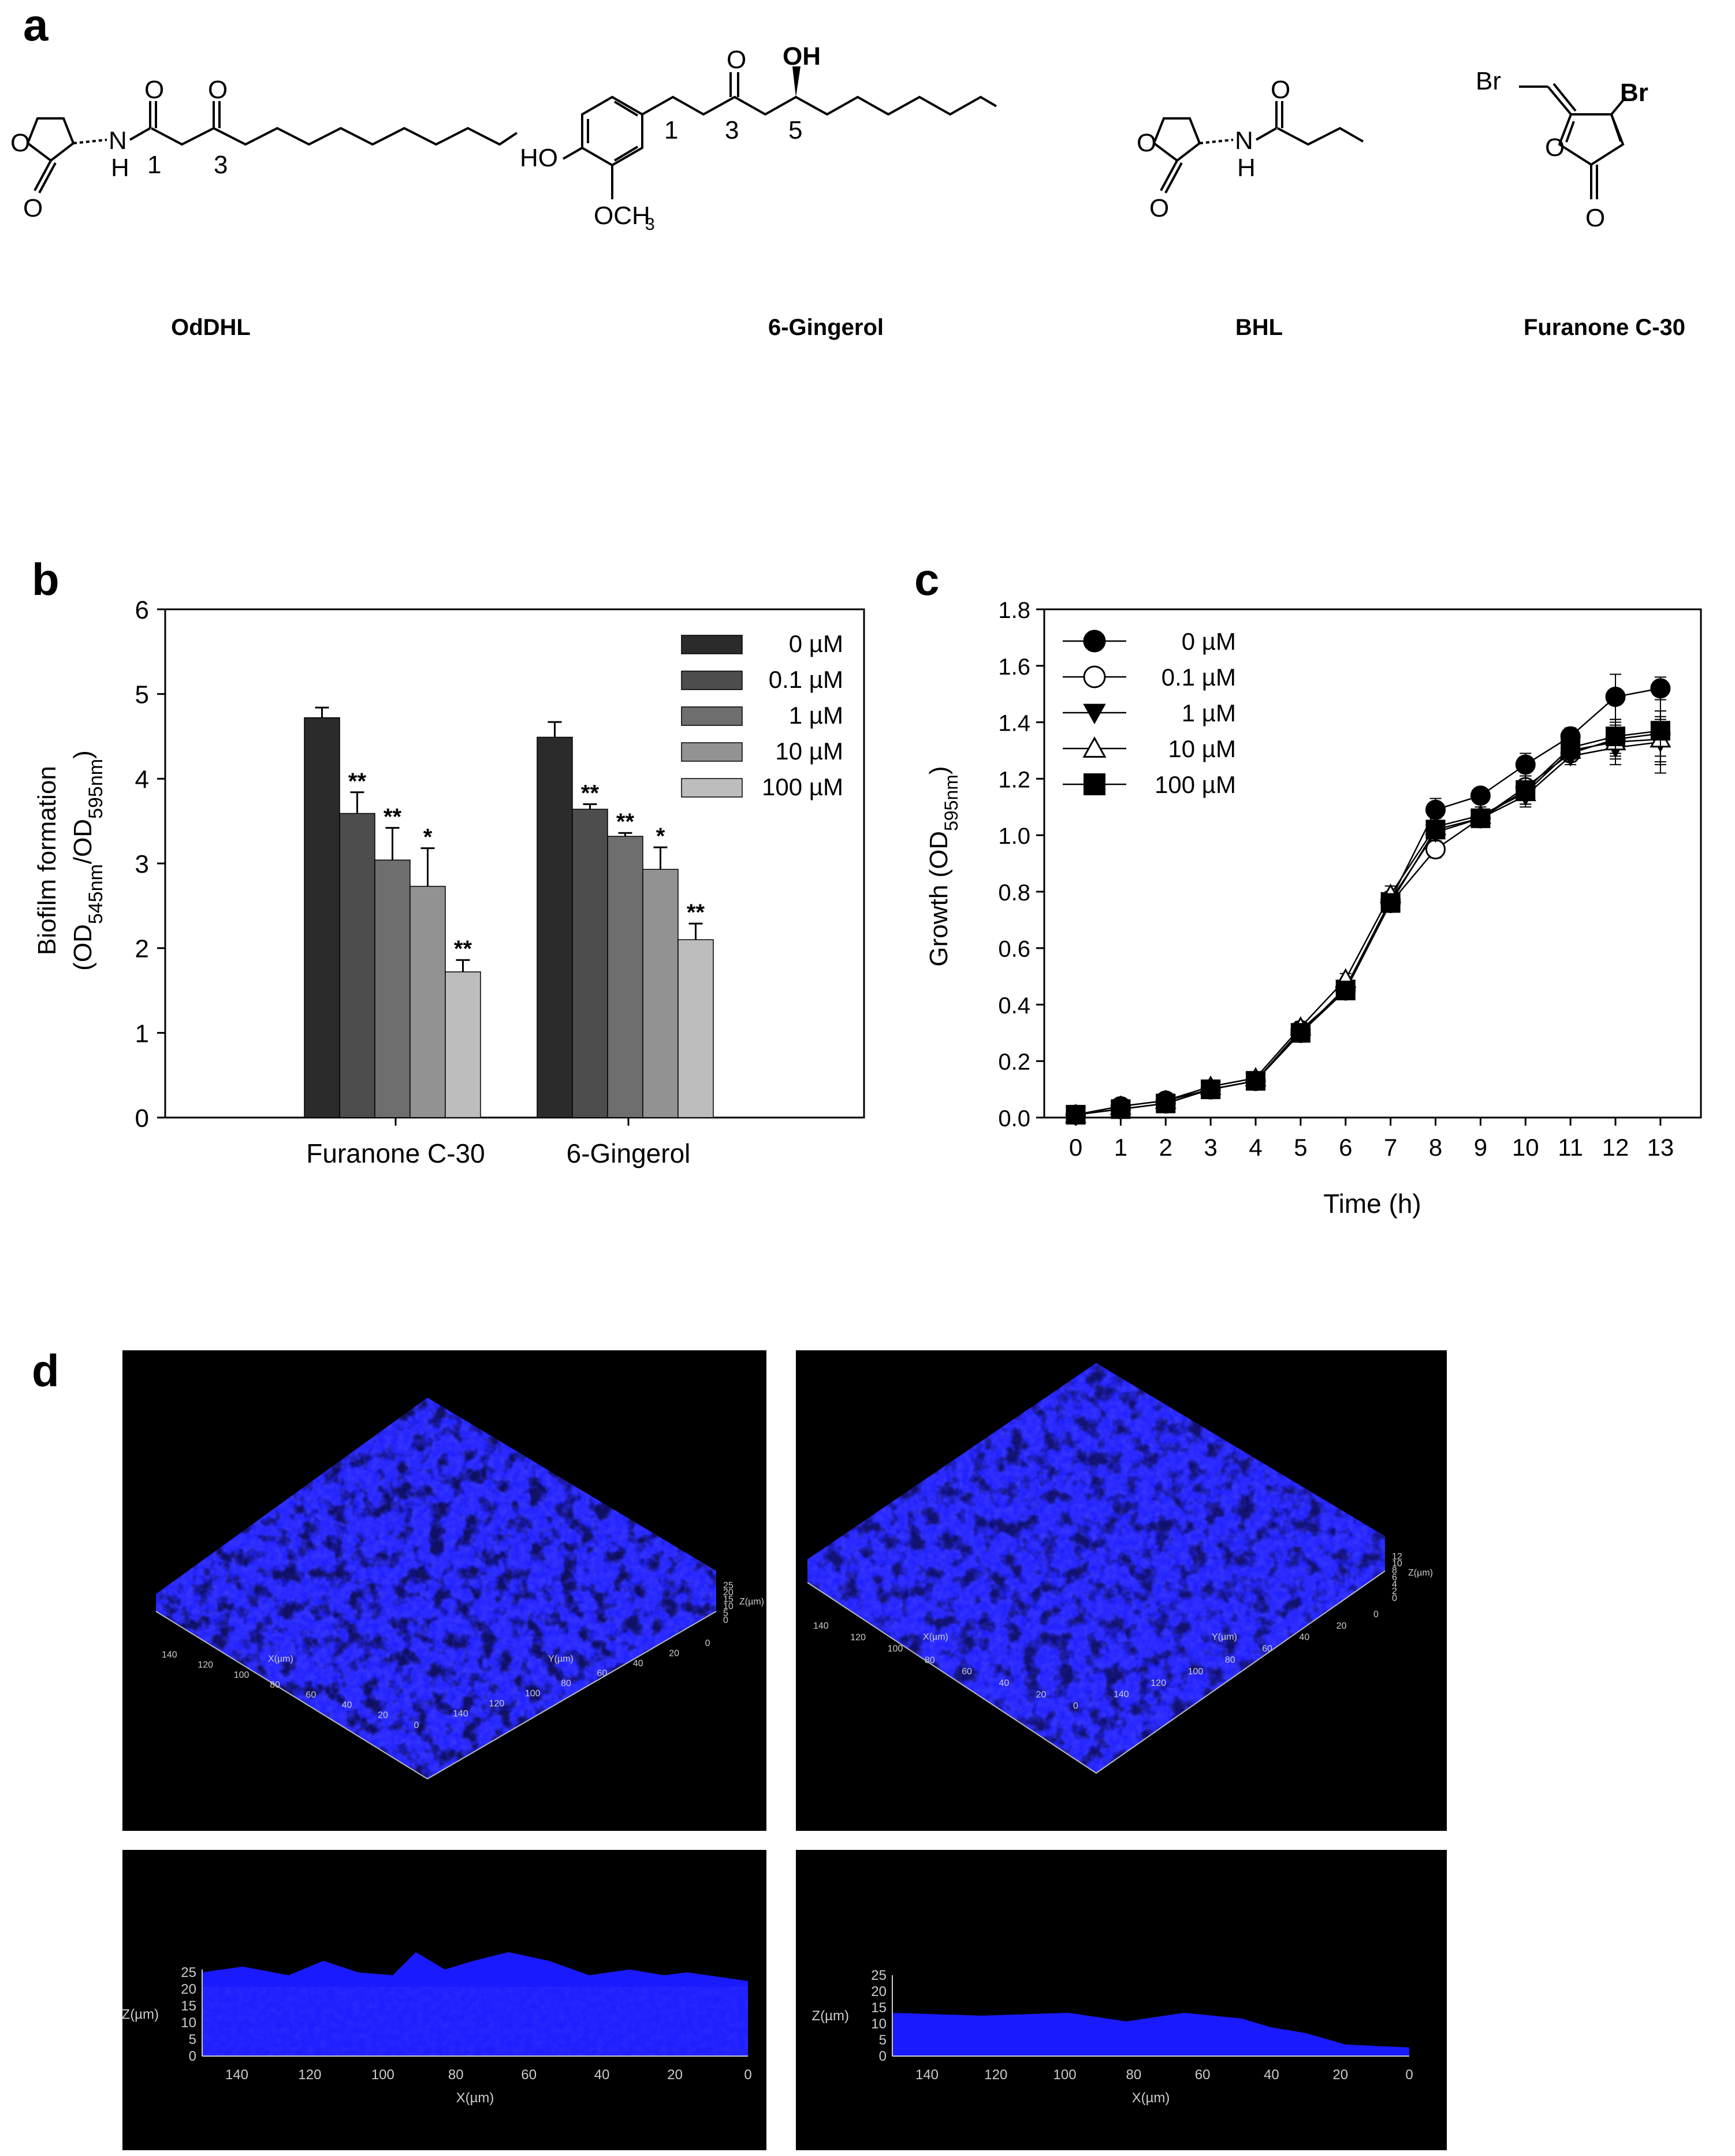  I want to click on chart-b-legend-label: 0.1 µM, so click(806, 679).